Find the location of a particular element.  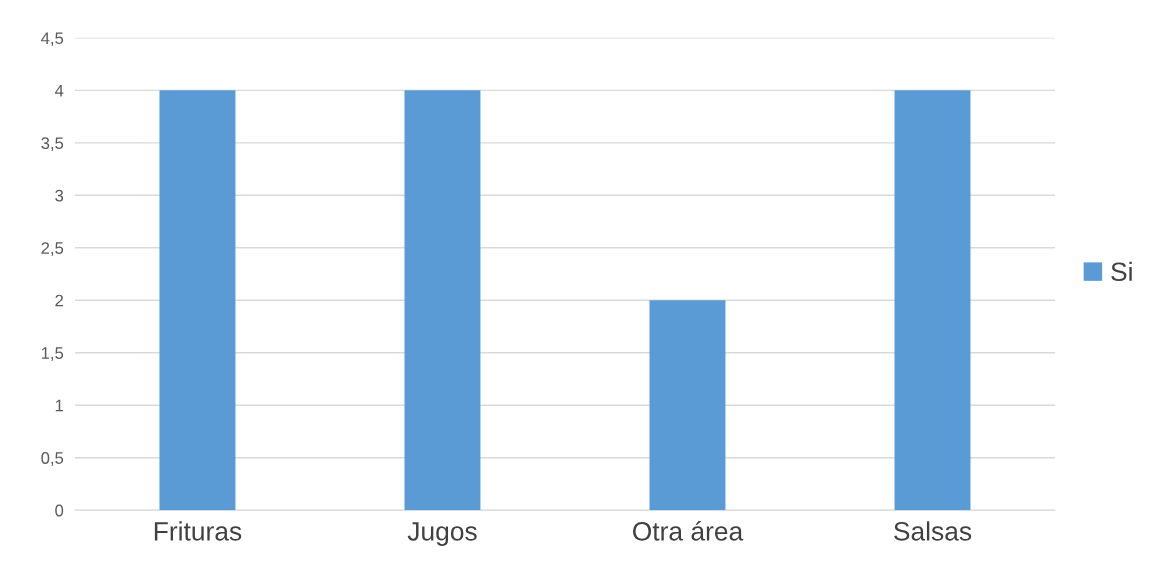

y-tick-label: 2 is located at coordinates (59, 300).